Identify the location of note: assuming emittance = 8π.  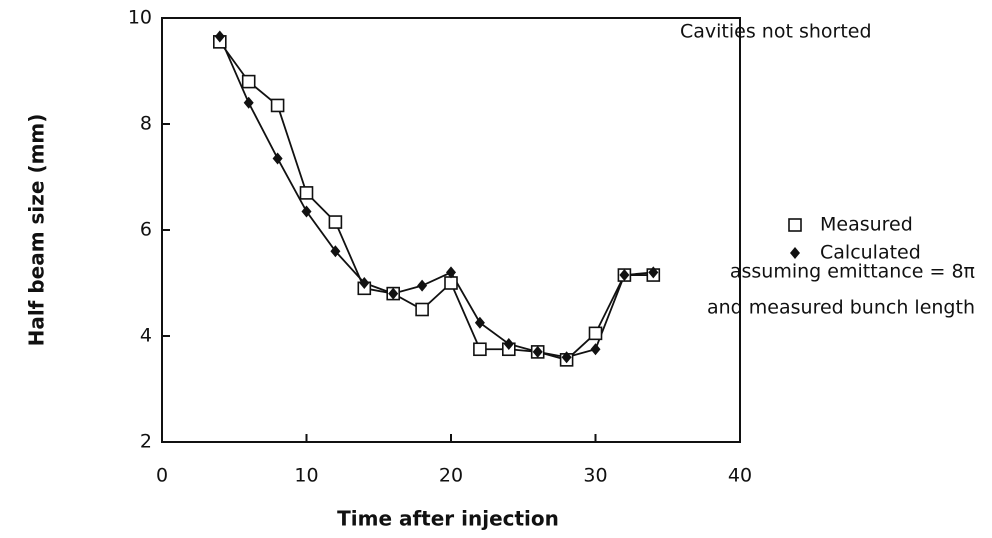
(852, 272).